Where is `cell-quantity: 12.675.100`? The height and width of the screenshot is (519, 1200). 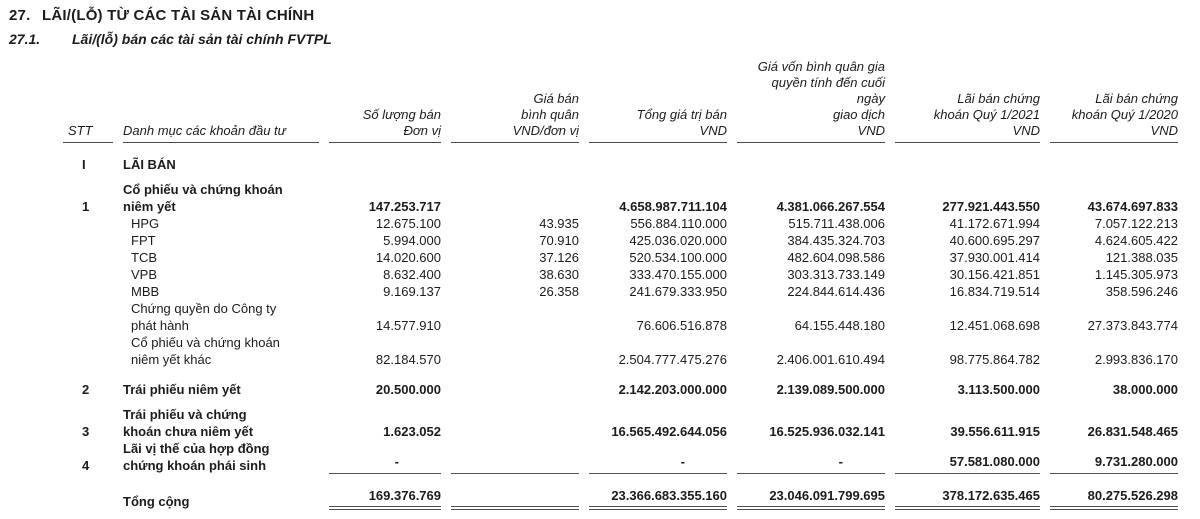
cell-quantity: 12.675.100 is located at coordinates (408, 223).